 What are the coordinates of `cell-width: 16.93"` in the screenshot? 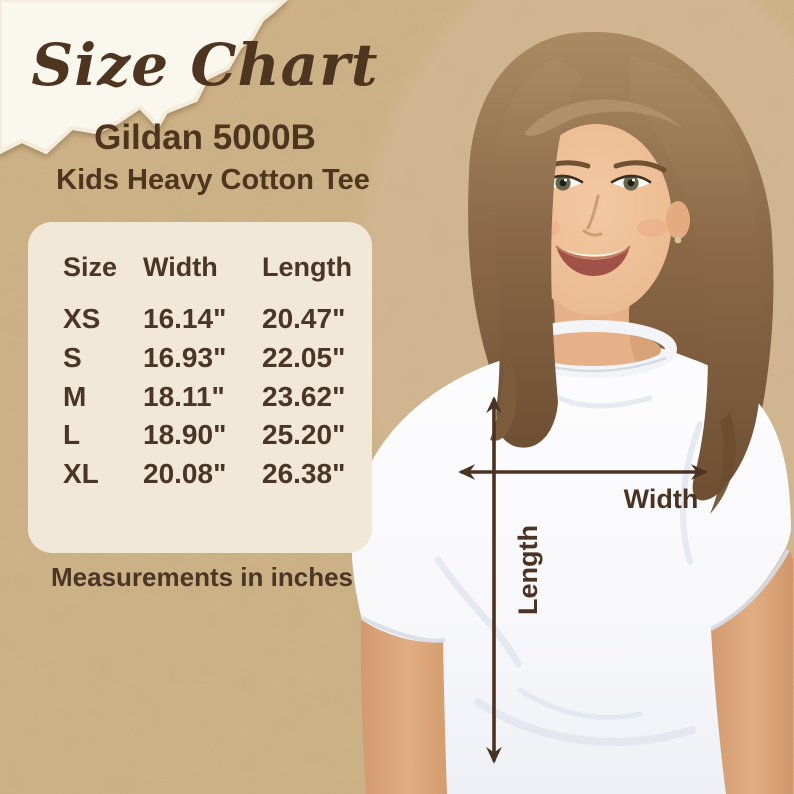 It's located at (185, 357).